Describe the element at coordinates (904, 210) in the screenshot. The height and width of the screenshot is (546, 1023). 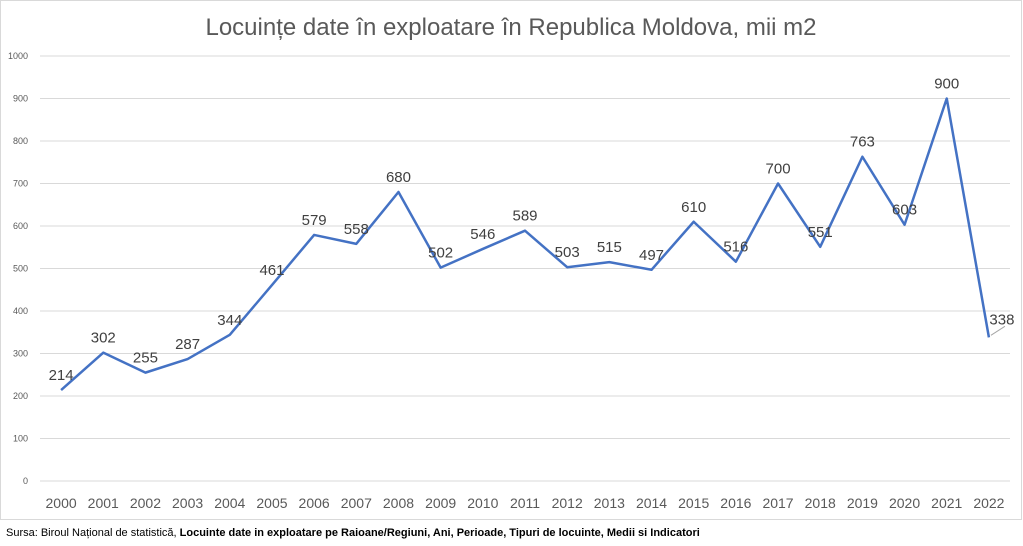
I see `data-label: 603` at that location.